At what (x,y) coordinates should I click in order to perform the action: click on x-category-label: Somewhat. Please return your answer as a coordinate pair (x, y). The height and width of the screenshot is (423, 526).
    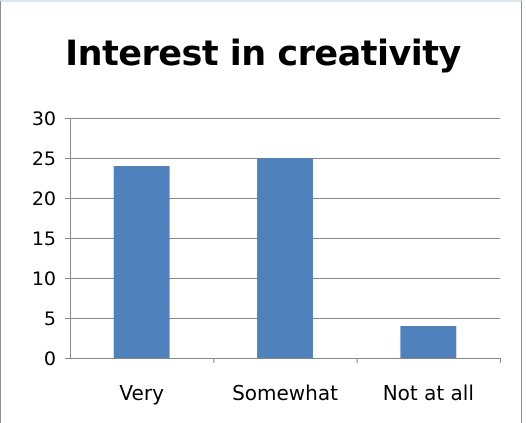
    Looking at the image, I should click on (285, 393).